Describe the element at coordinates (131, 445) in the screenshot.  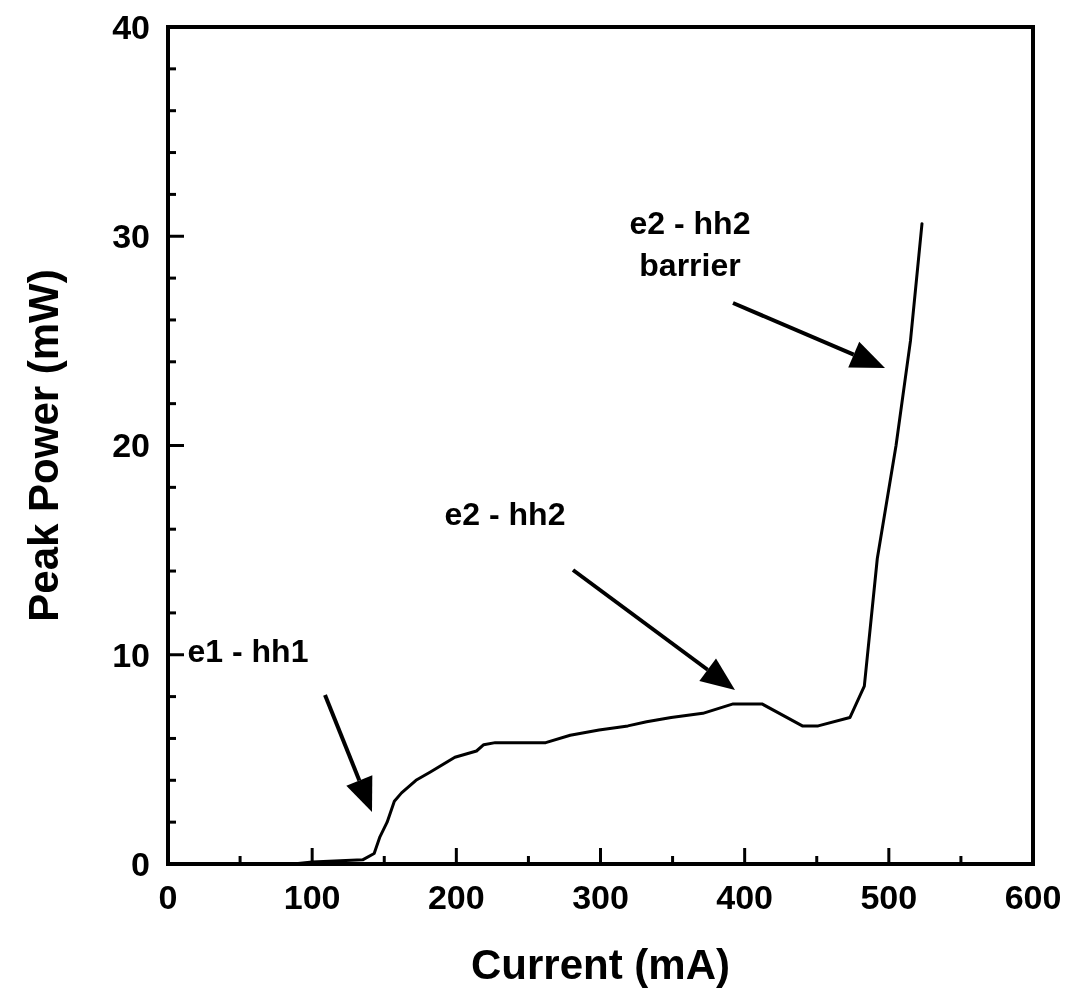
I see `y-tick-label: 20` at that location.